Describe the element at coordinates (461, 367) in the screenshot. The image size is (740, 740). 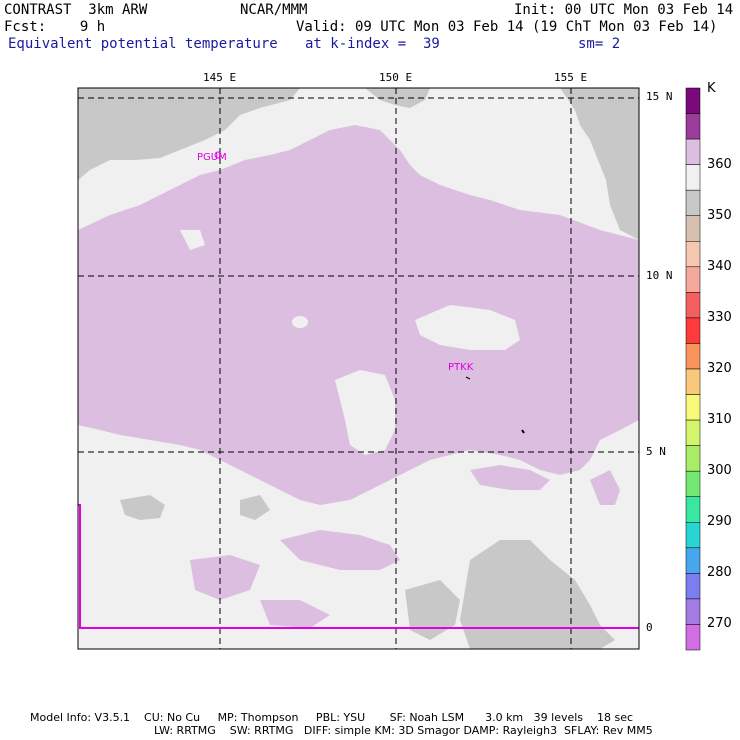
I see `station-label-ptkk: PTKK` at that location.